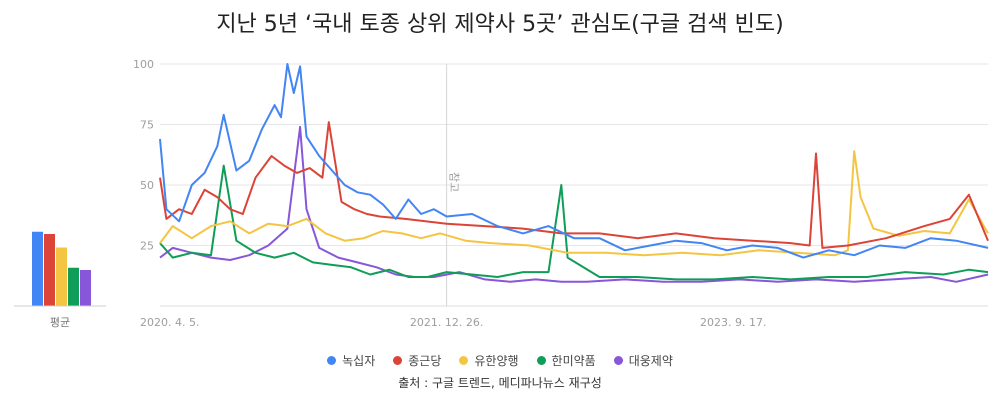  Describe the element at coordinates (446, 322) in the screenshot. I see `x-tick-label: 2021. 12. 26.` at that location.